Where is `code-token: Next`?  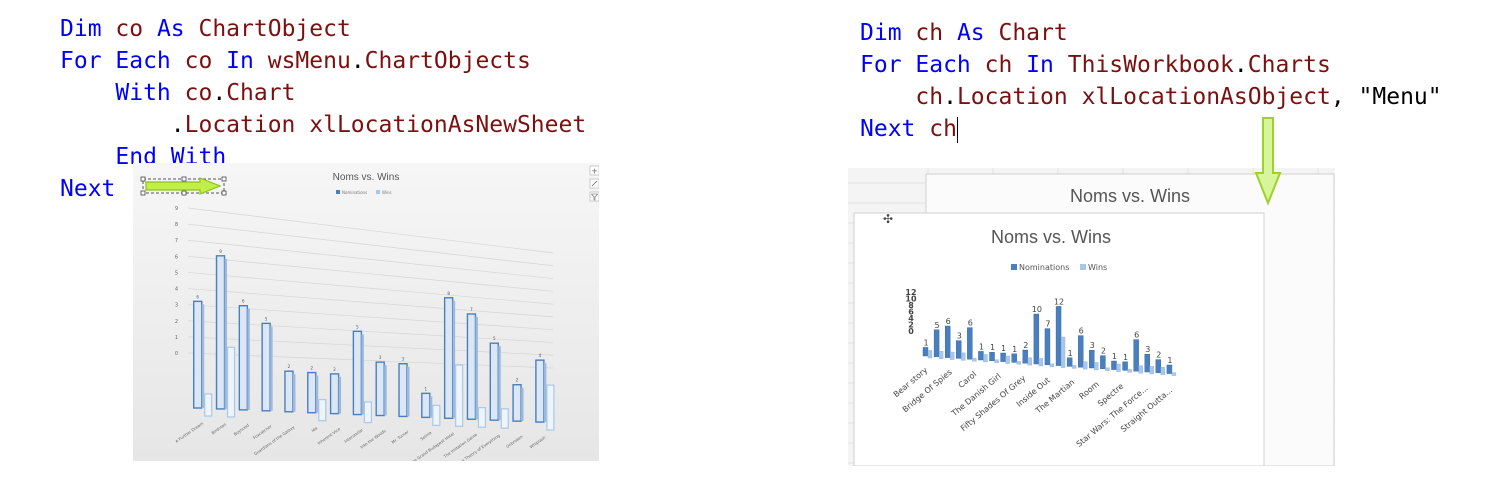
code-token: Next is located at coordinates (895, 129).